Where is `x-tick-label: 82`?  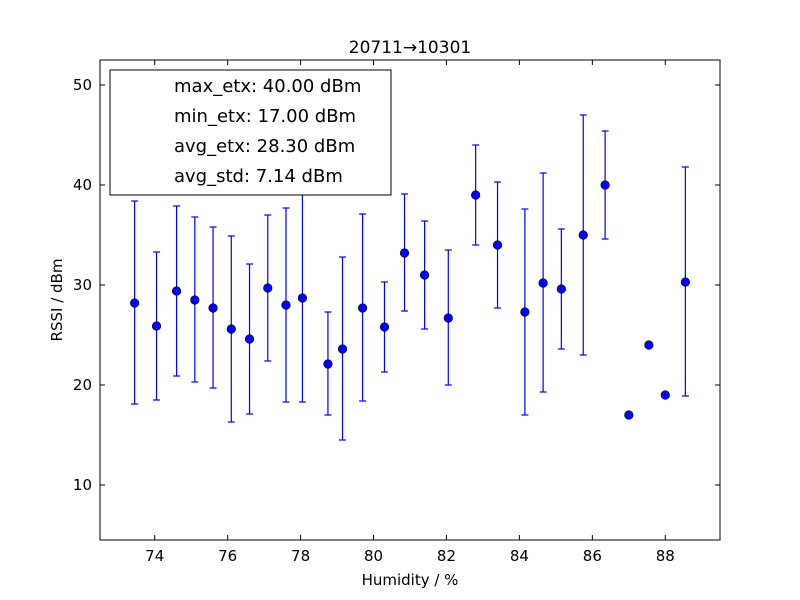 x-tick-label: 82 is located at coordinates (446, 556).